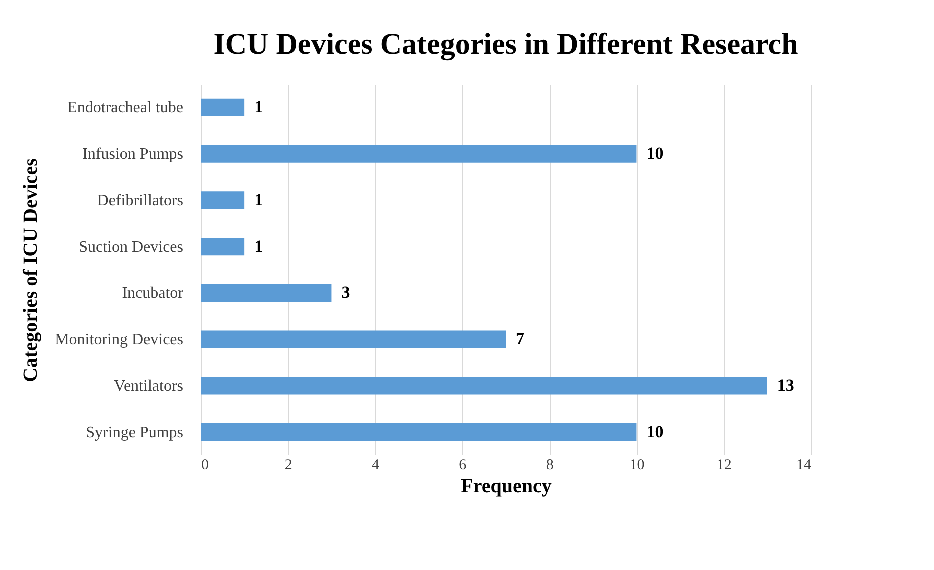  Describe the element at coordinates (133, 155) in the screenshot. I see `y-tick-label: Infusion Pumps` at that location.